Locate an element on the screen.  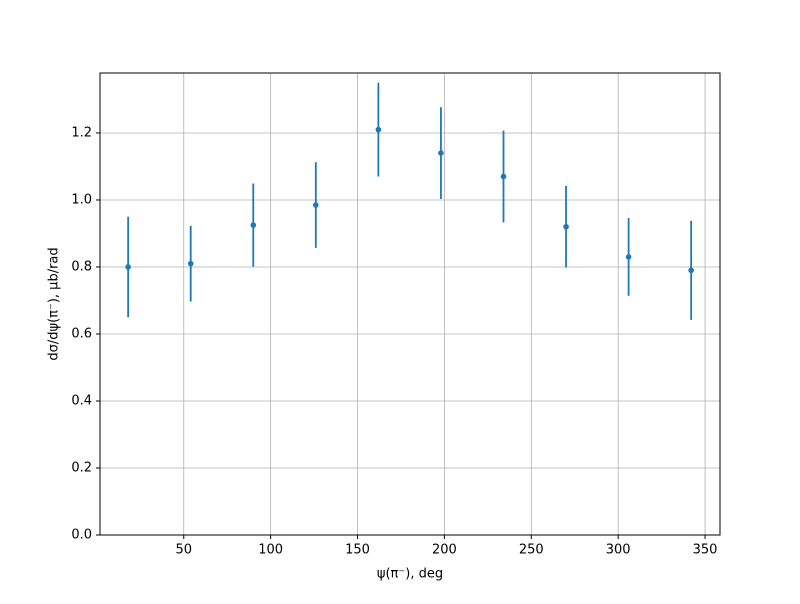
x-tick-label: 300 is located at coordinates (618, 550).